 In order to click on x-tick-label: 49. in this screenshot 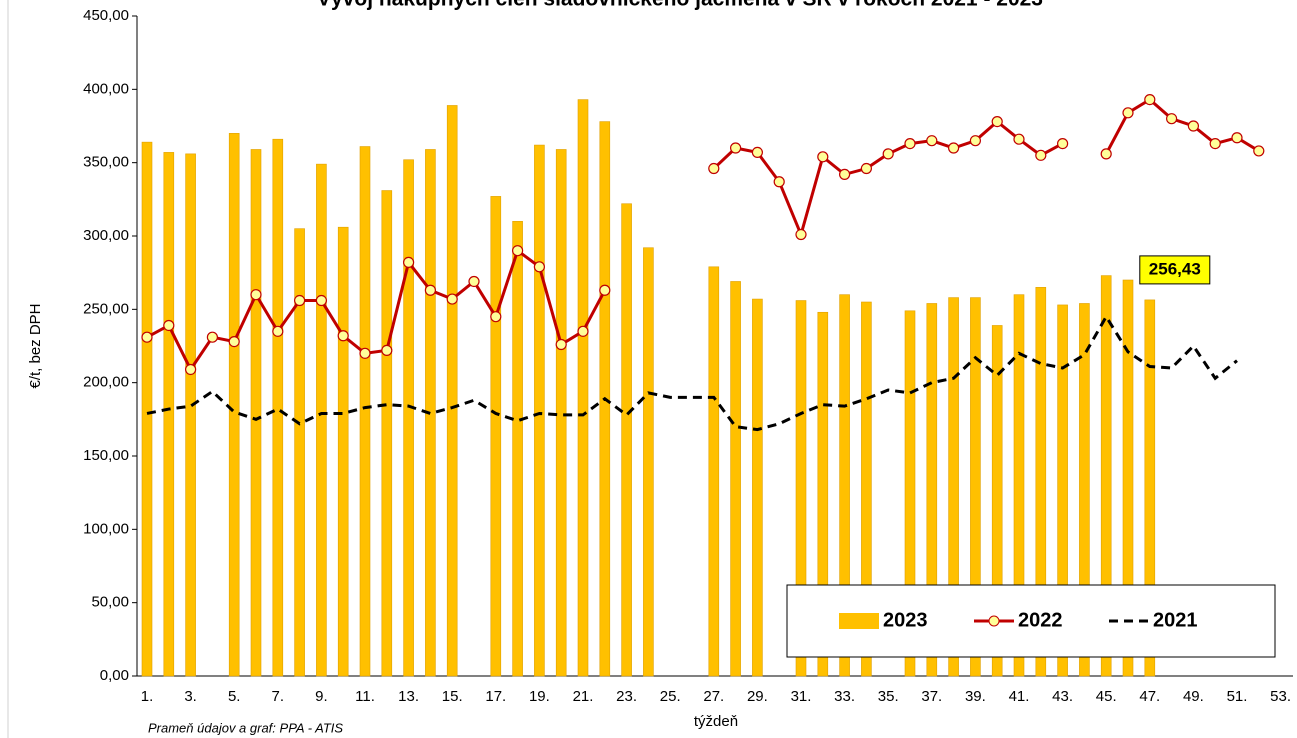, I will do `click(1193, 696)`.